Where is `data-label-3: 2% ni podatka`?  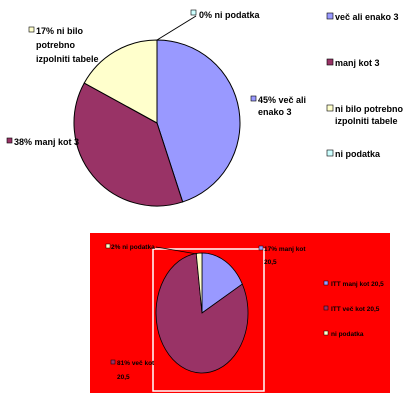 data-label-3: 2% ni podatka is located at coordinates (133, 247).